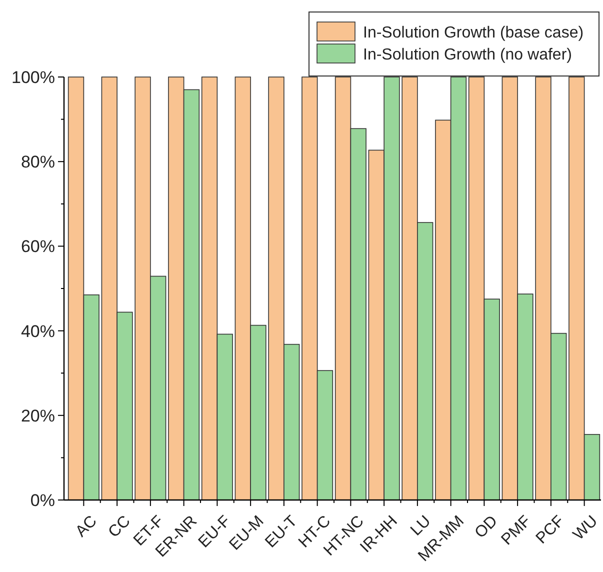 Image resolution: width=603 pixels, height=572 pixels. Describe the element at coordinates (42, 500) in the screenshot. I see `y-tick-label: 0%` at that location.